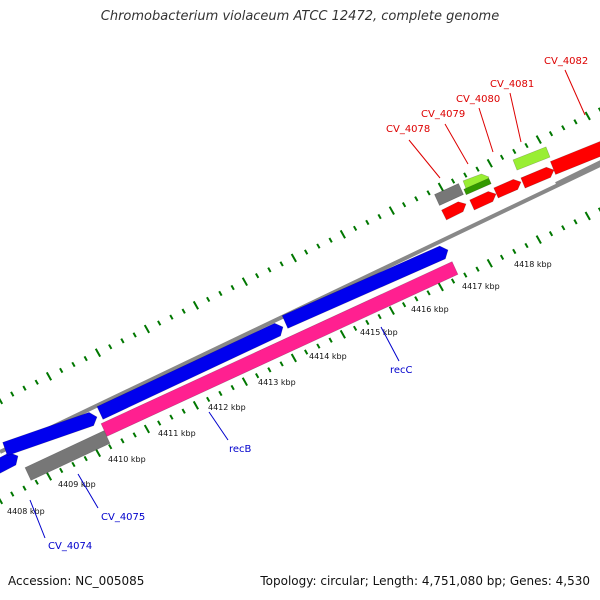 The width and height of the screenshot is (600, 600). Describe the element at coordinates (454, 211) in the screenshot. I see `cds-cv-4078-b` at that location.